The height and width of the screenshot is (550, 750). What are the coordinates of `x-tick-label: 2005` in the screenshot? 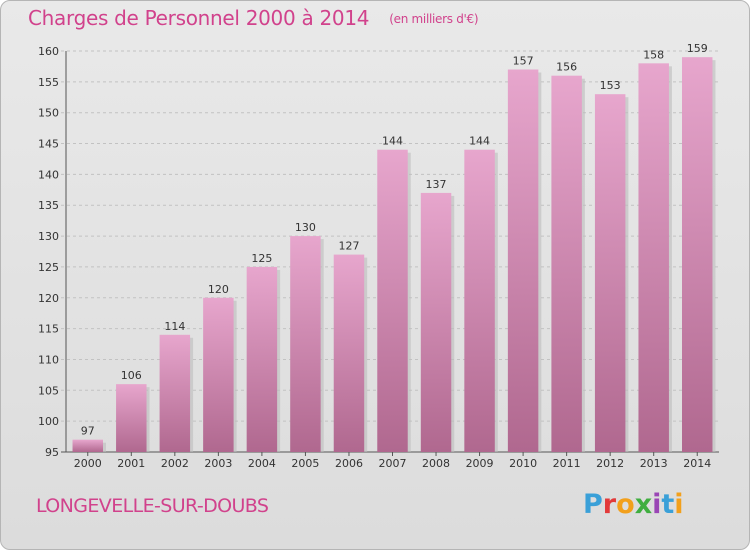 It's located at (305, 463).